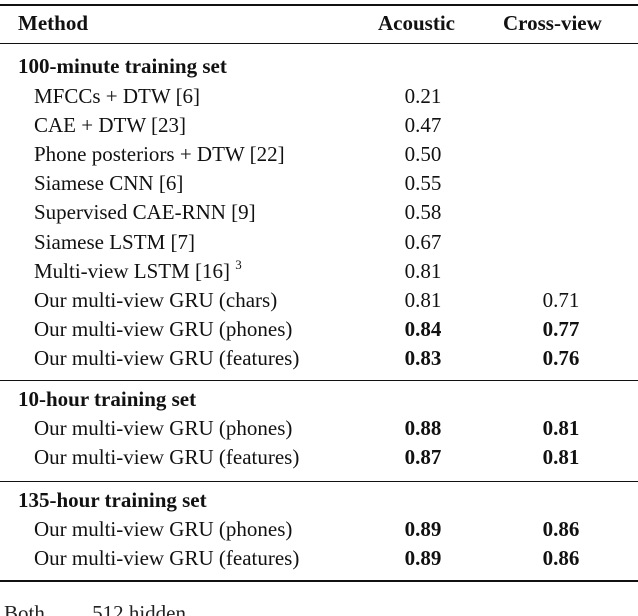  I want to click on acoustic-cell: 0.55, so click(423, 183).